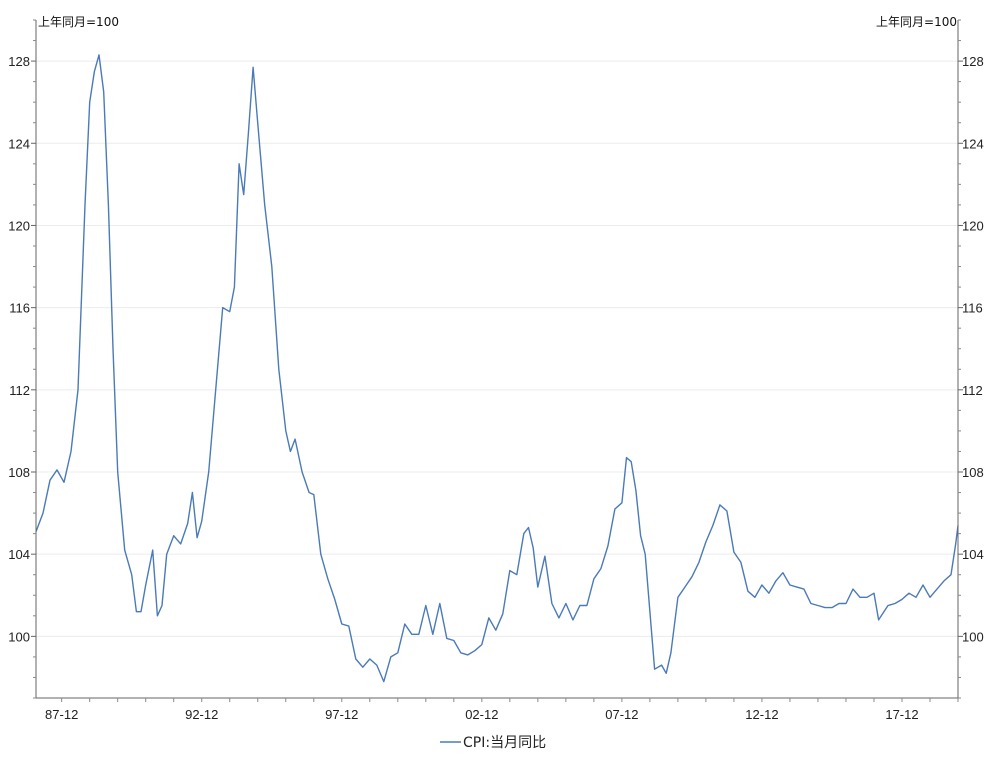  Describe the element at coordinates (761, 714) in the screenshot. I see `x-tick-label: 12-12` at that location.